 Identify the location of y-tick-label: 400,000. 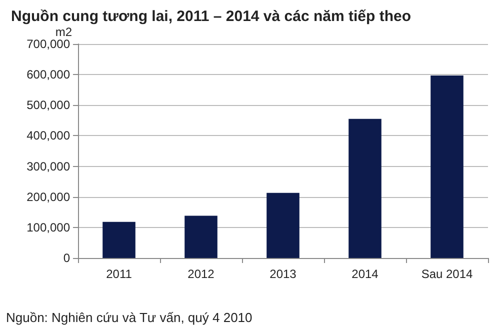
(48, 135).